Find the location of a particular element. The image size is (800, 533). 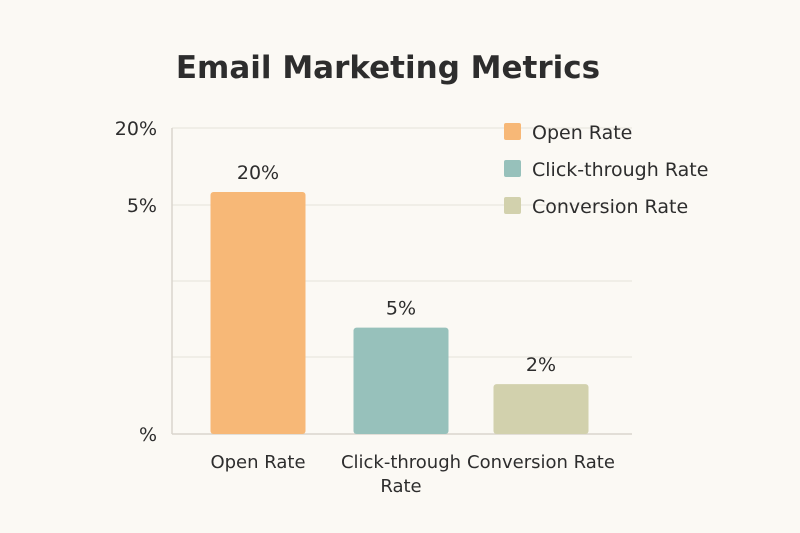

chart-title: Email Marketing Metrics is located at coordinates (388, 68).